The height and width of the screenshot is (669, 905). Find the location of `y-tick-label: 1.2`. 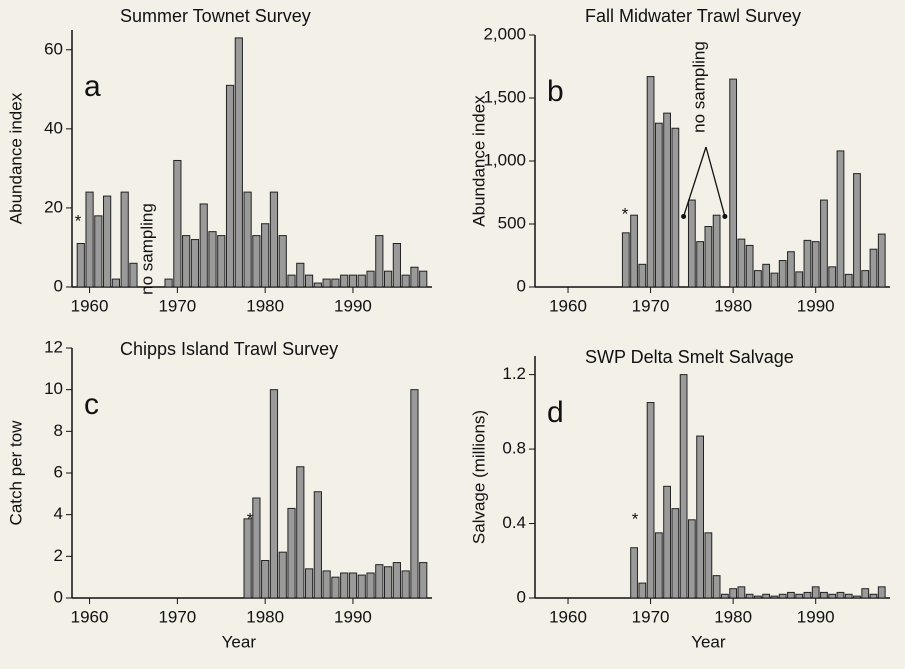

y-tick-label: 1.2 is located at coordinates (514, 373).